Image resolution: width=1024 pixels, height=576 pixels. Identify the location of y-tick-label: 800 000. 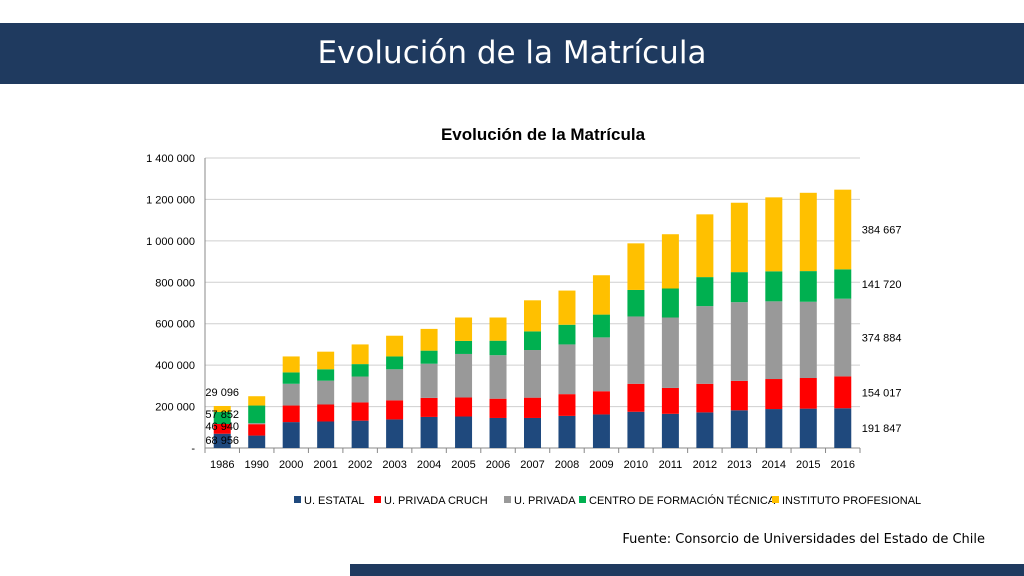
(175, 283).